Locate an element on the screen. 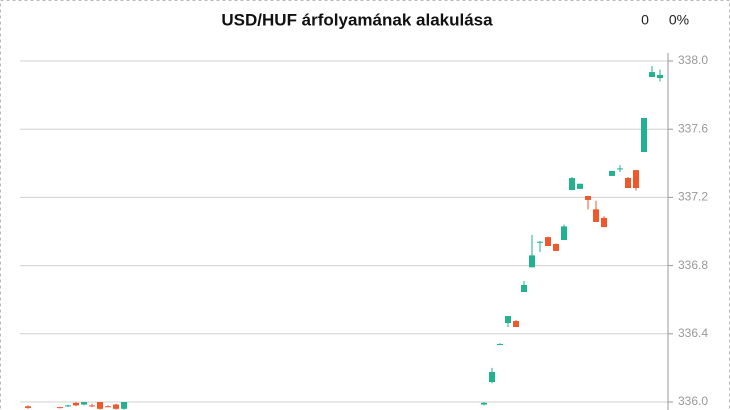  change-percent: 0% is located at coordinates (679, 20).